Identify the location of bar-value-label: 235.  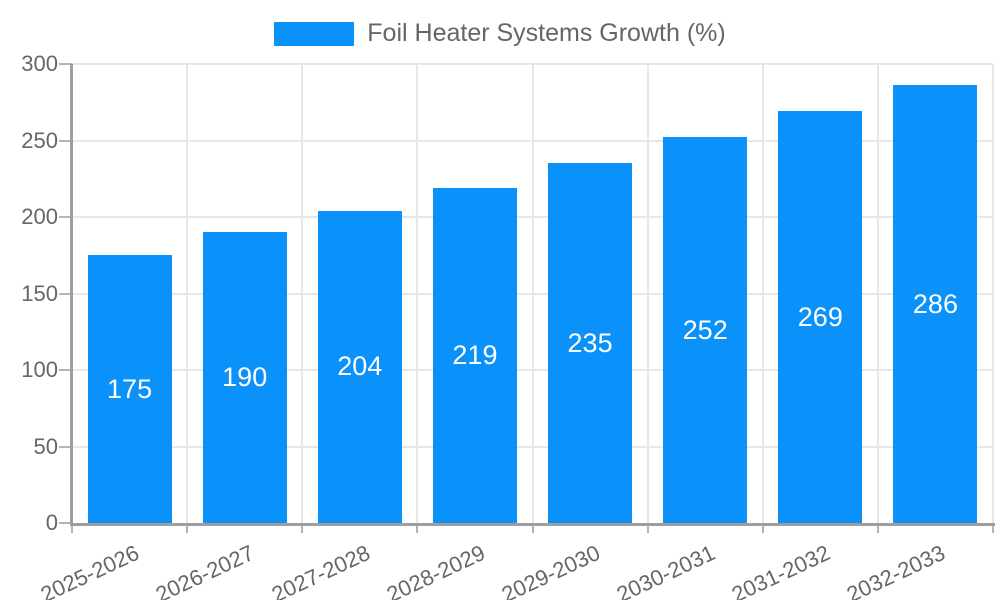
(590, 342).